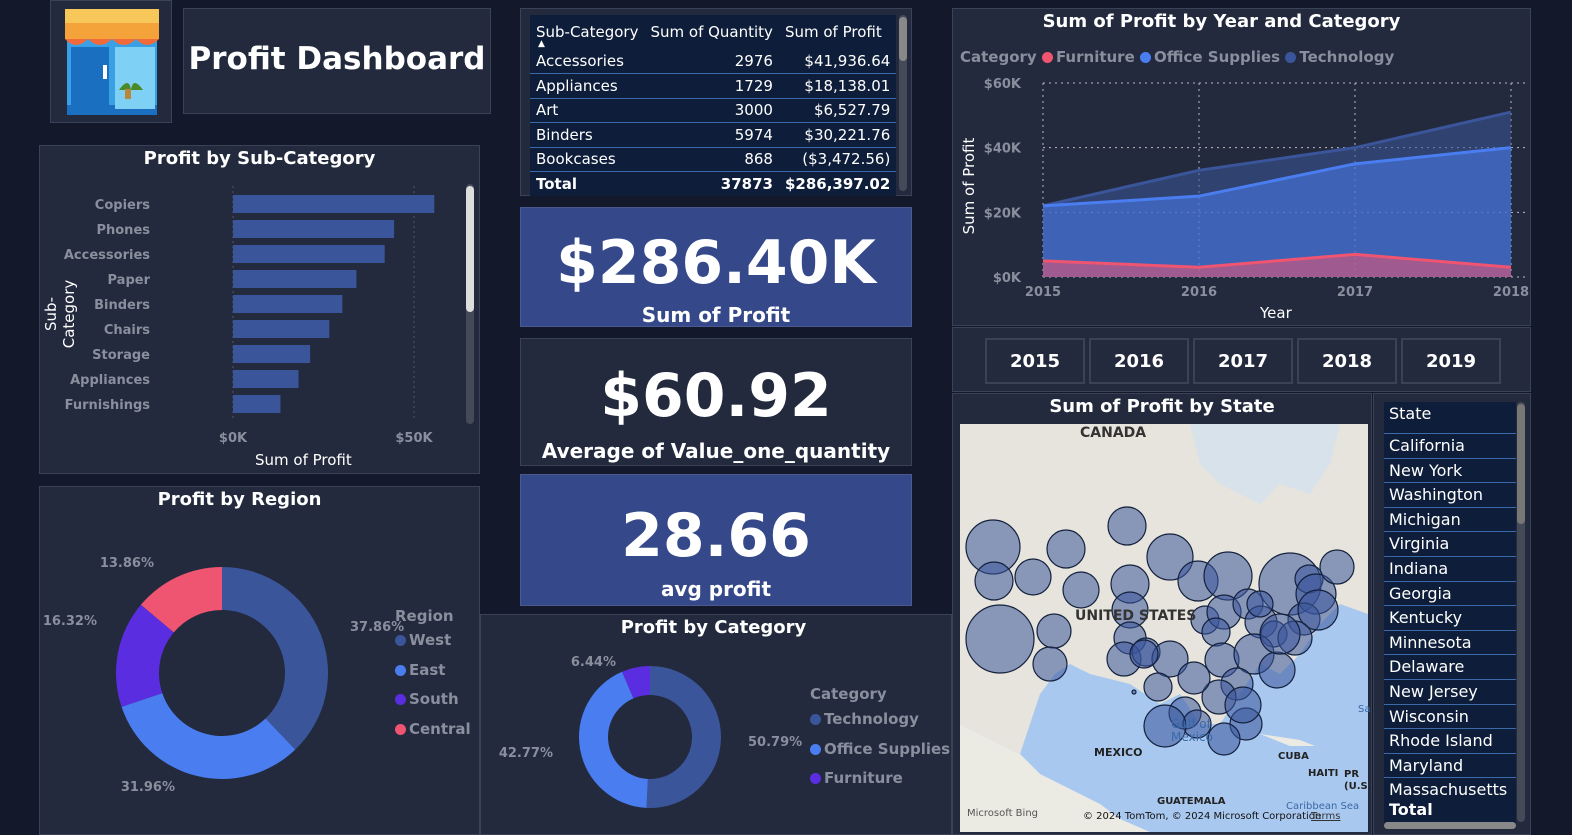  What do you see at coordinates (856, 778) in the screenshot?
I see `category-legend-item: Furniture` at bounding box center [856, 778].